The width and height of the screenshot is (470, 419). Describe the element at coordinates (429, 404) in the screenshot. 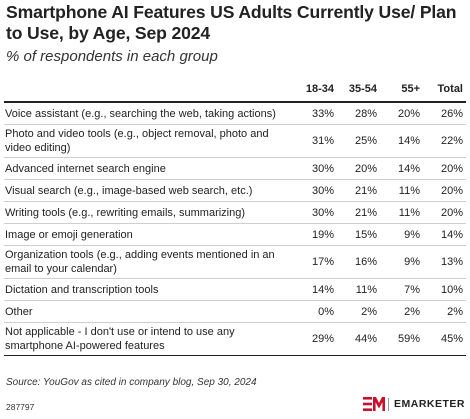

I see `brand-name: EMARKETER` at that location.